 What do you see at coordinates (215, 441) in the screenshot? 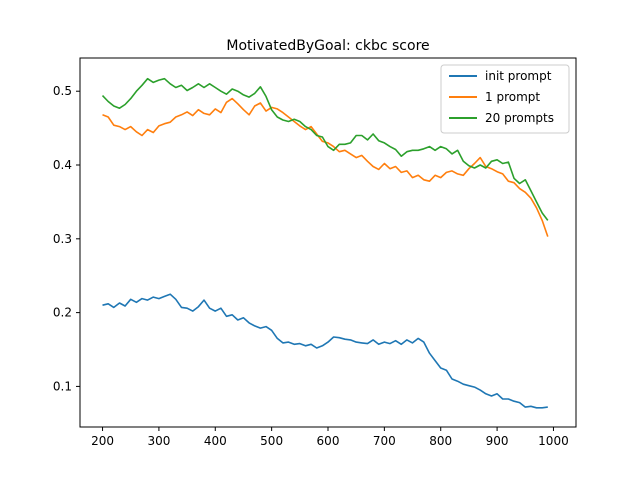
I see `x-tick-label: 400` at bounding box center [215, 441].